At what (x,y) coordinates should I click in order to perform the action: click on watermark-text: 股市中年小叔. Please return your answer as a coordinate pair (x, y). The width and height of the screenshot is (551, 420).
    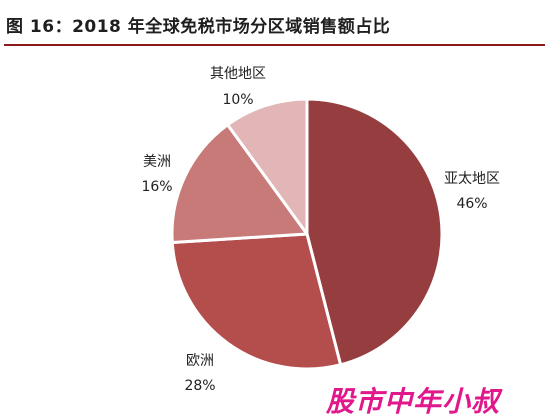
    Looking at the image, I should click on (413, 401).